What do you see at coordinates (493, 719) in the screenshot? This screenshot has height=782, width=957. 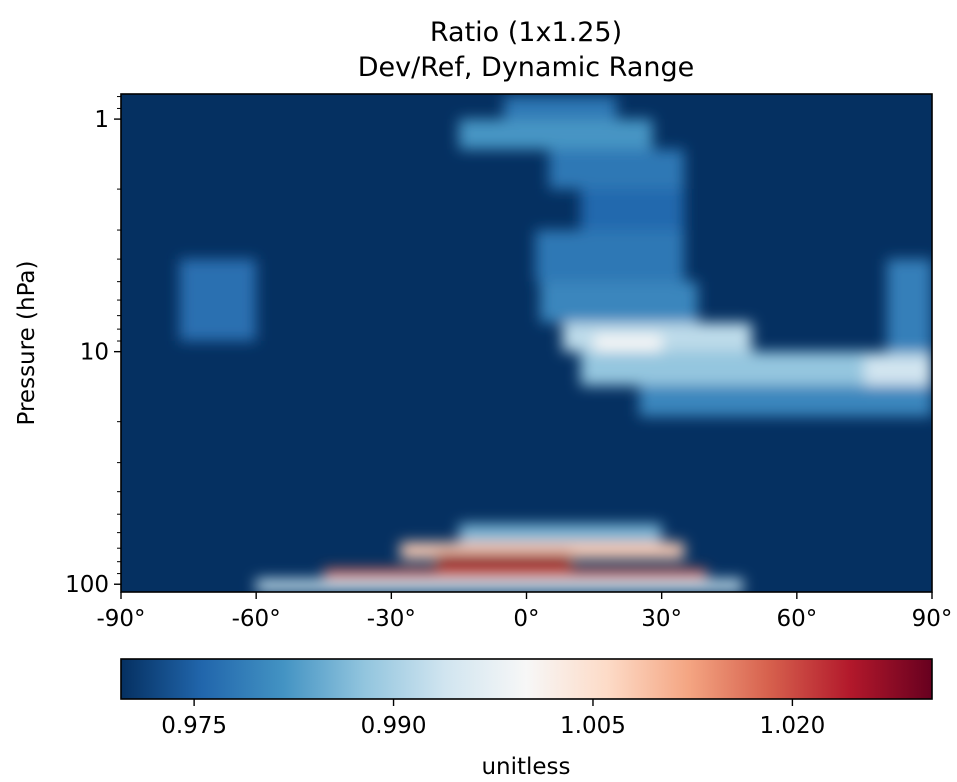 I see `colorbar-ticks: 0.975 0.990 1.005 1.020` at bounding box center [493, 719].